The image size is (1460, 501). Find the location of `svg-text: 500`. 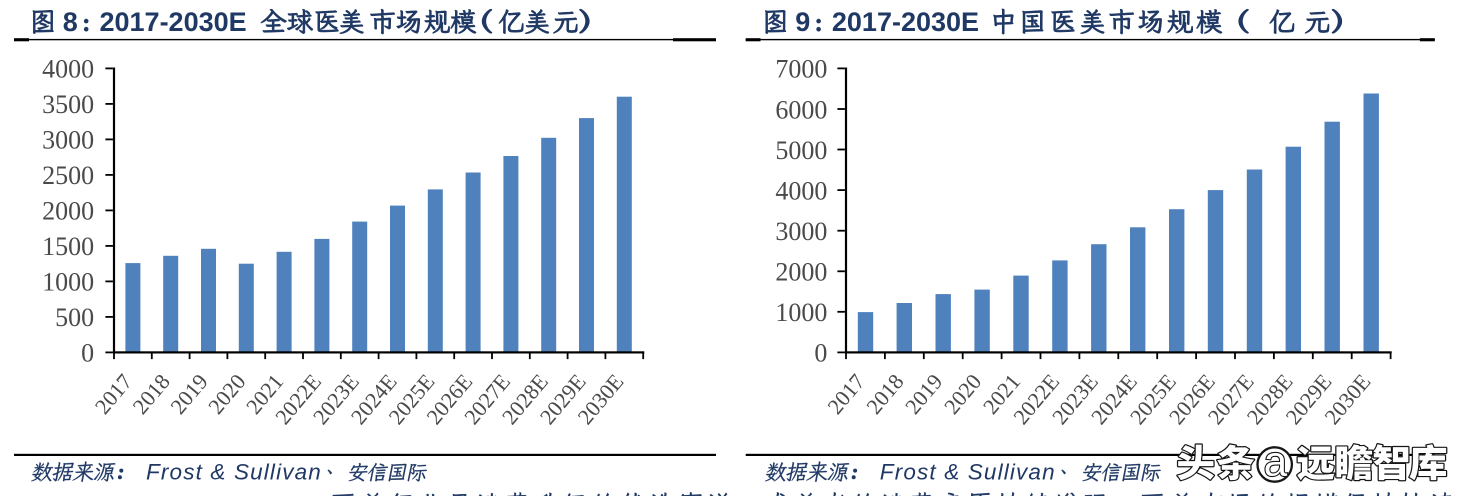

svg-text: 500 is located at coordinates (74, 317).